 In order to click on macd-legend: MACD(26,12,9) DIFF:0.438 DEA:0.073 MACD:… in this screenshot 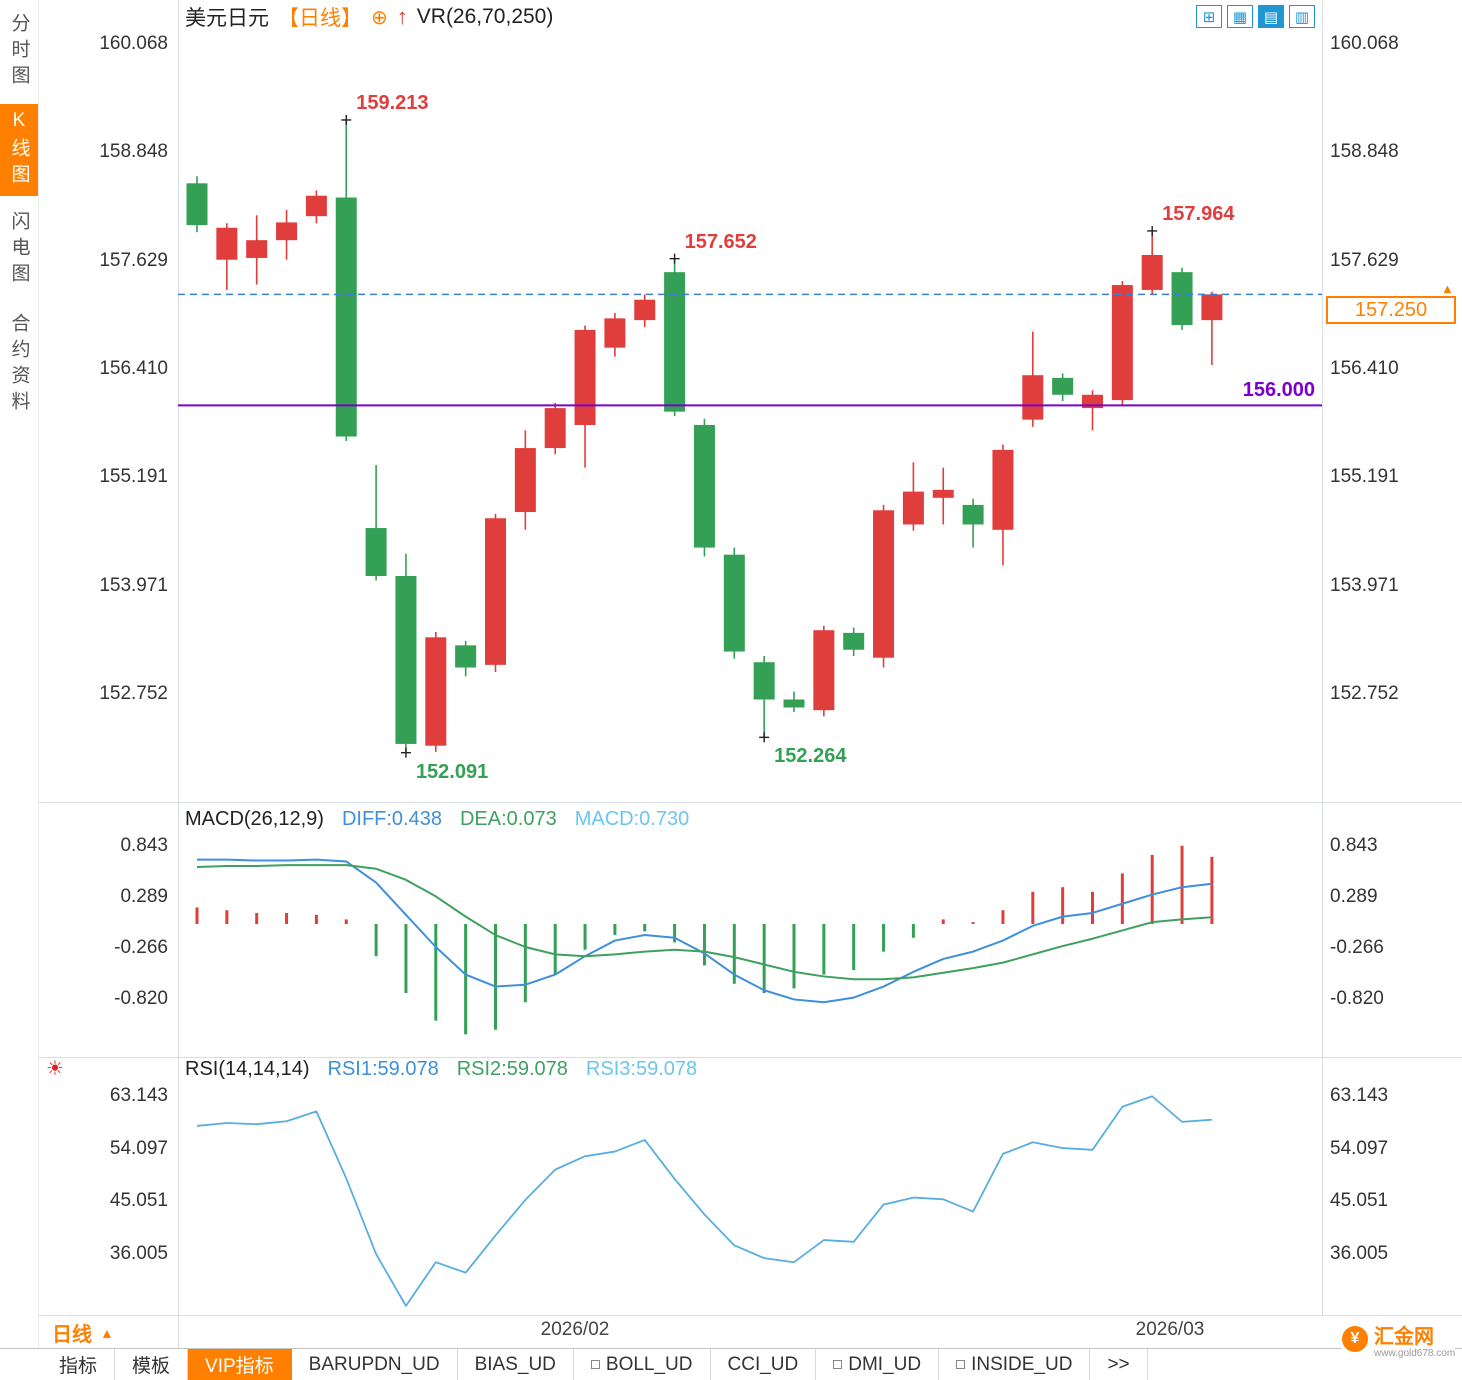, I will do `click(437, 819)`.